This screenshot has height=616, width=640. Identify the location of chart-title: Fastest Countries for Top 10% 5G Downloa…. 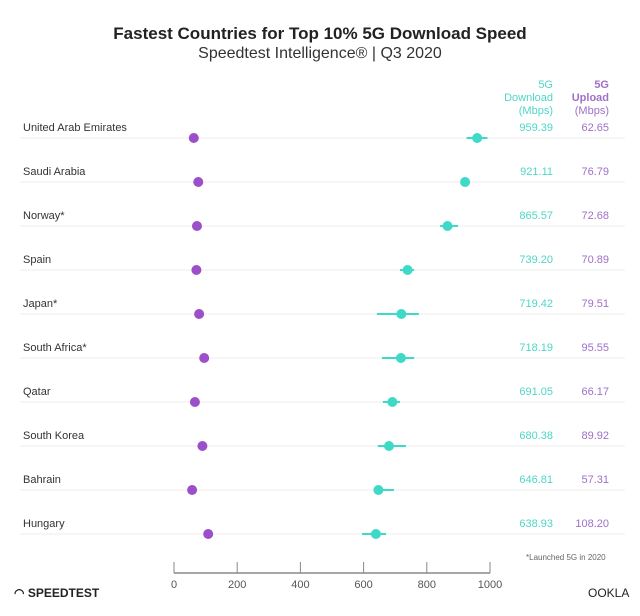
(320, 33).